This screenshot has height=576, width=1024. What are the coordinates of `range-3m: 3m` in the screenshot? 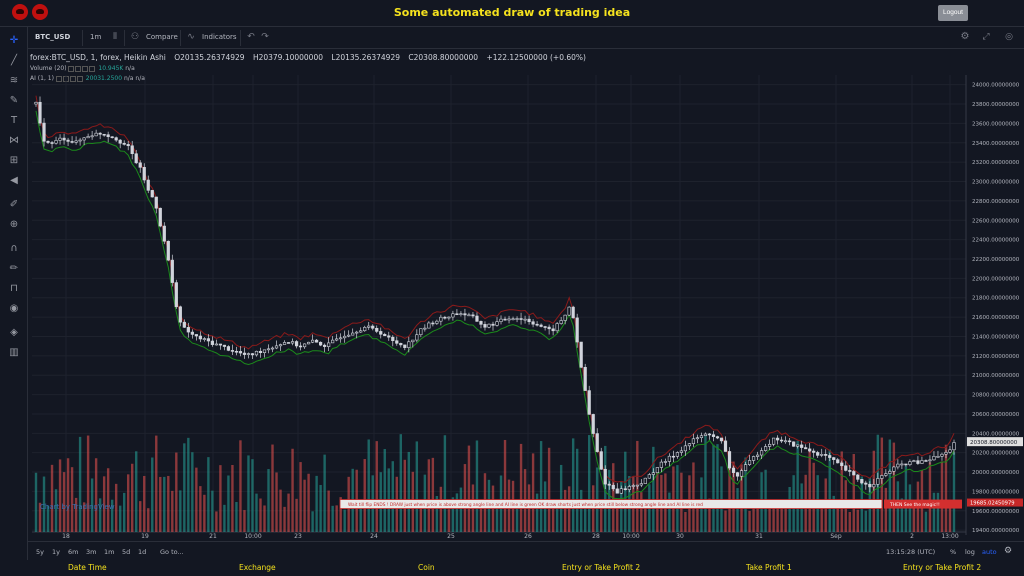 It's located at (91, 552).